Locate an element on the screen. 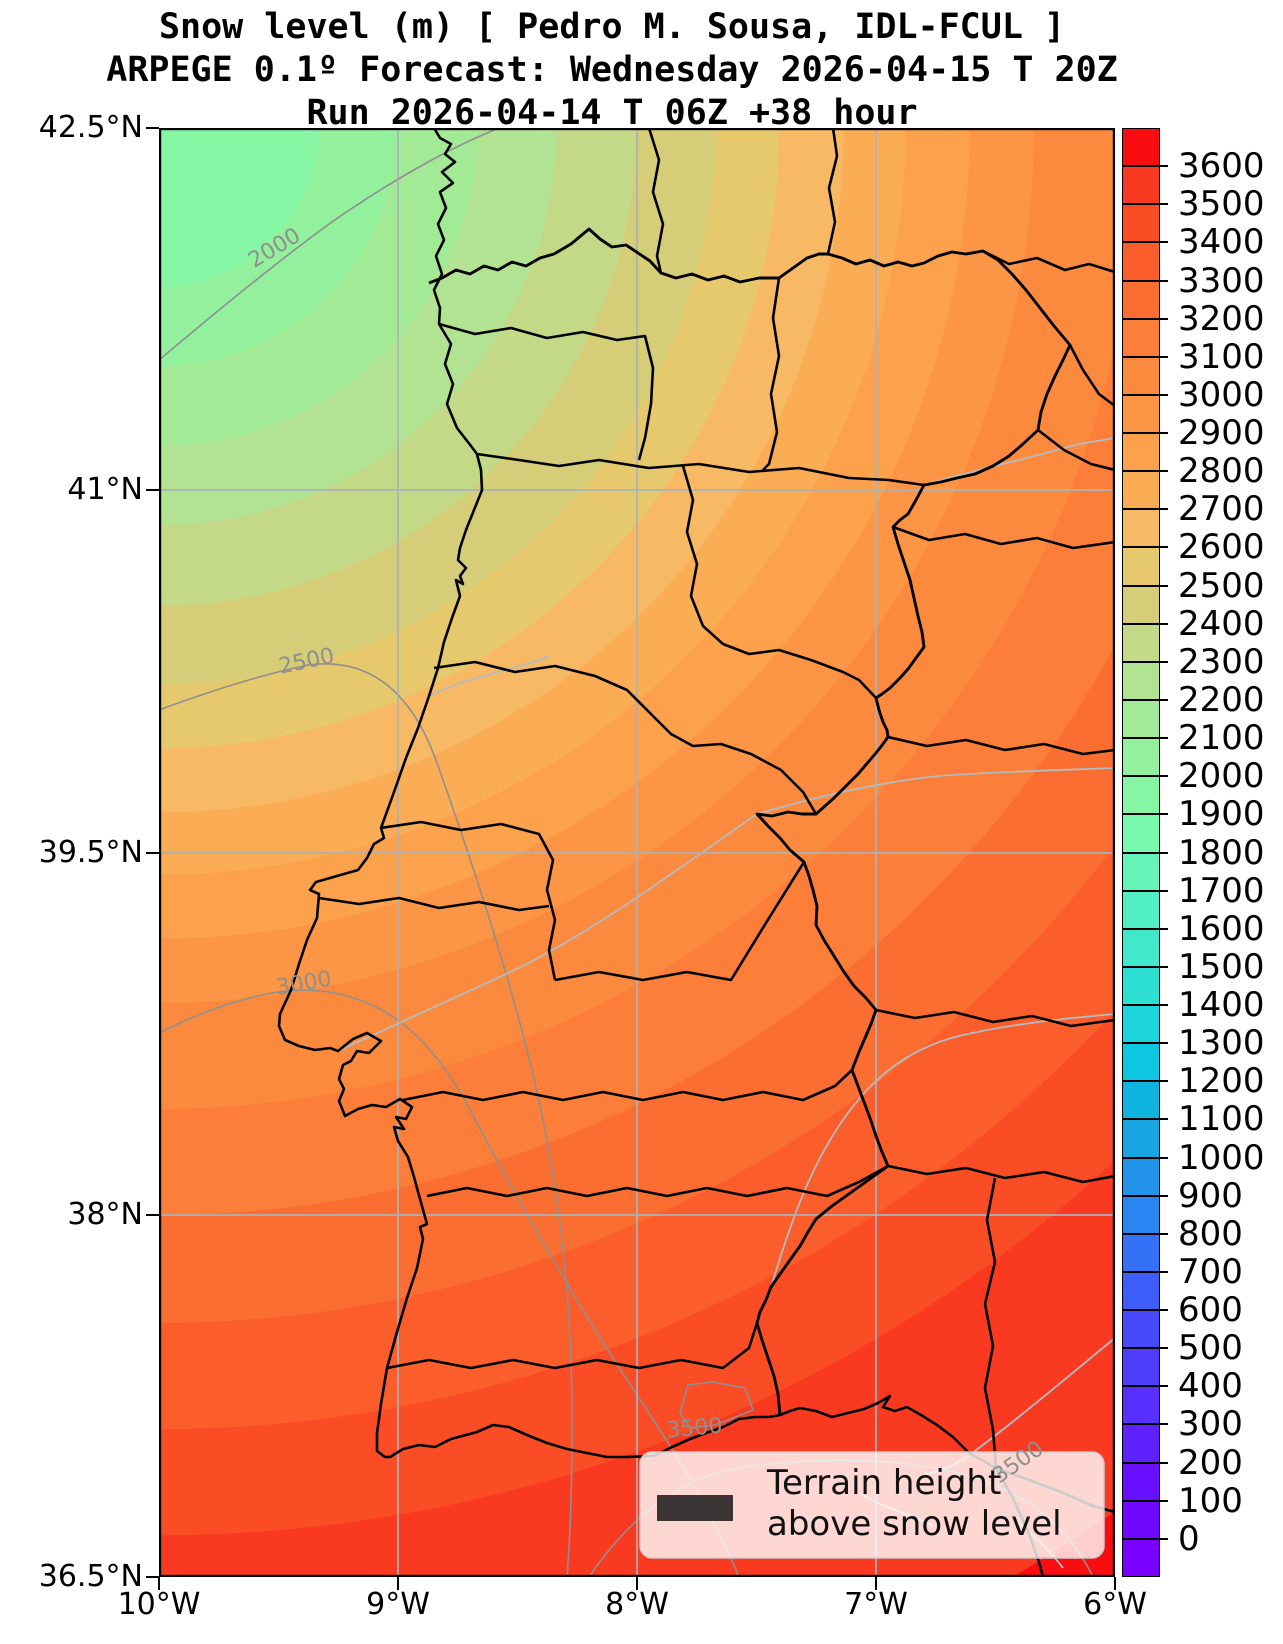  colorbar-tick-label: 3300 is located at coordinates (1221, 280).